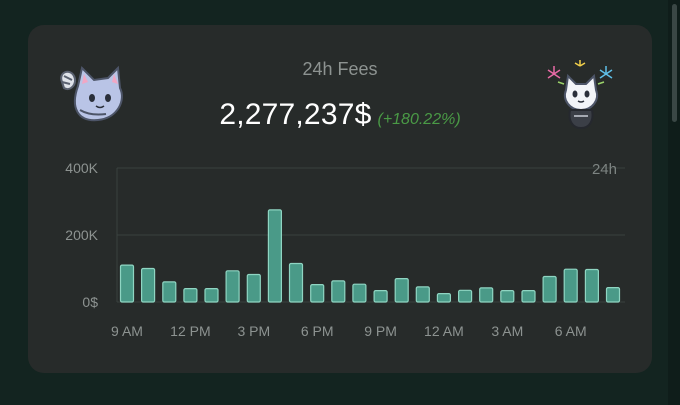  What do you see at coordinates (340, 69) in the screenshot?
I see `card-title: 24h Fees` at bounding box center [340, 69].